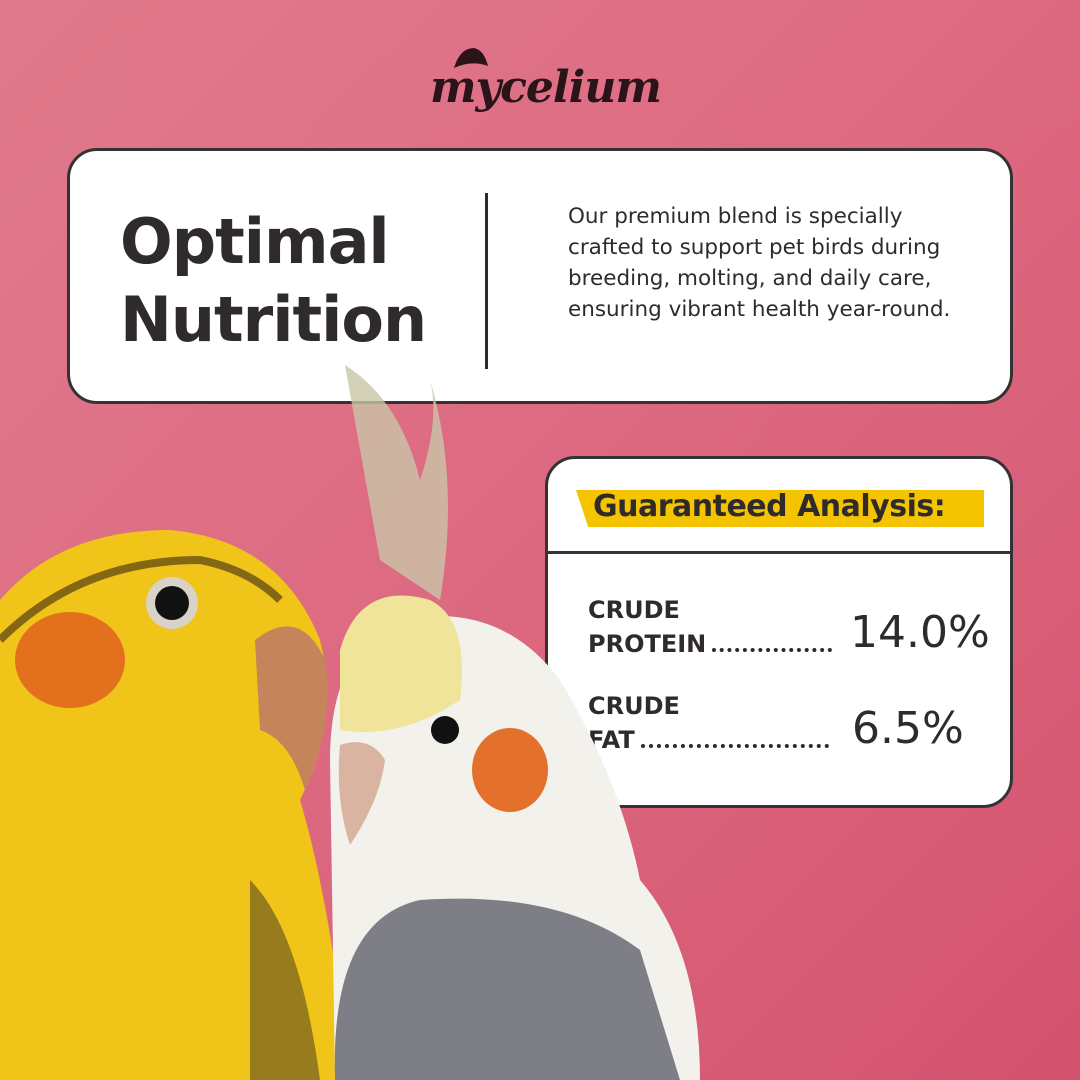 The image size is (1080, 1080). I want to click on protein-value: 14.0%, so click(920, 632).